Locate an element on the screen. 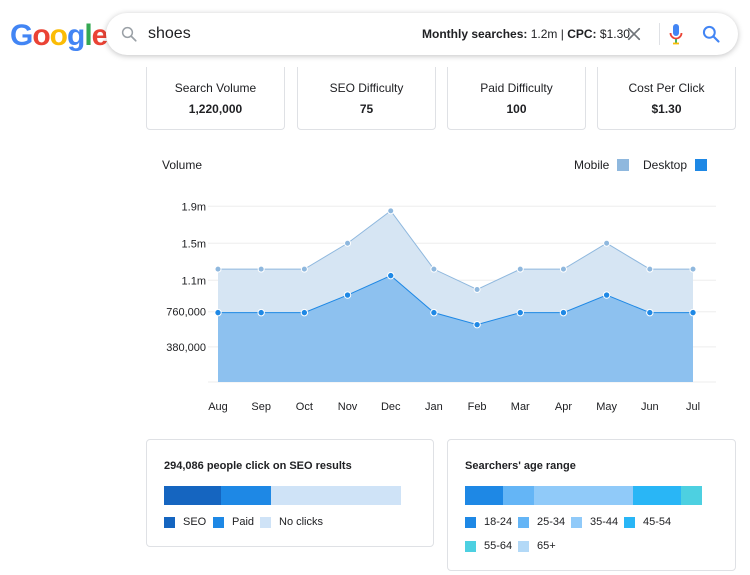  legend-item: No clicks is located at coordinates (291, 522).